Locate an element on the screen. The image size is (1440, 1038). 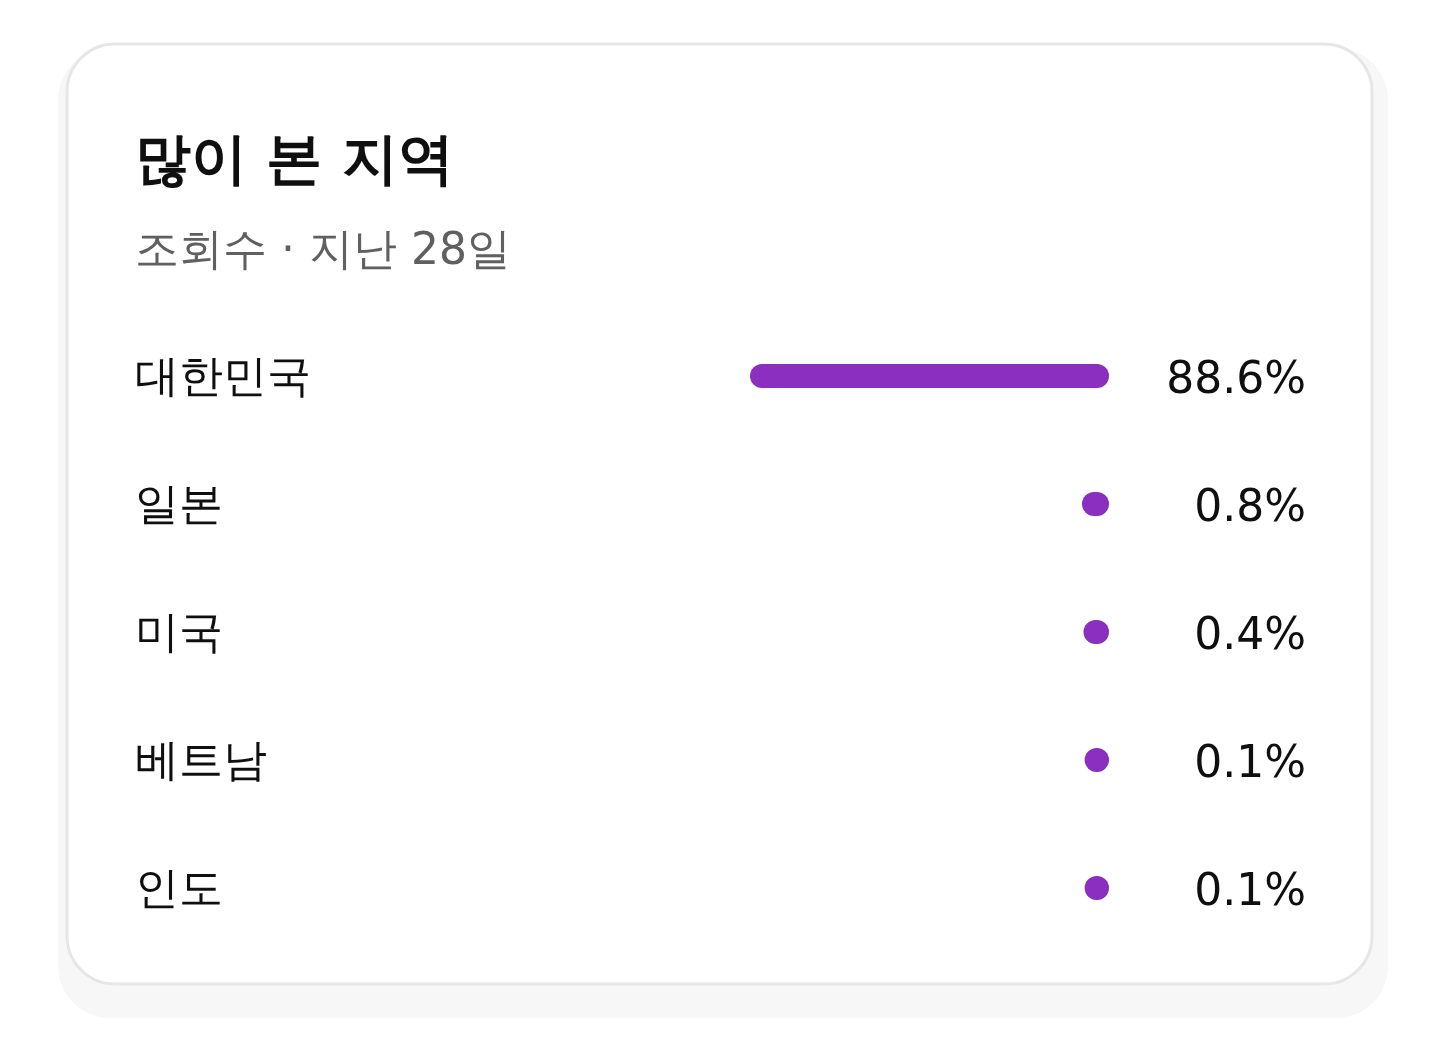
y-tick-label: 베트남 is located at coordinates (201, 759).